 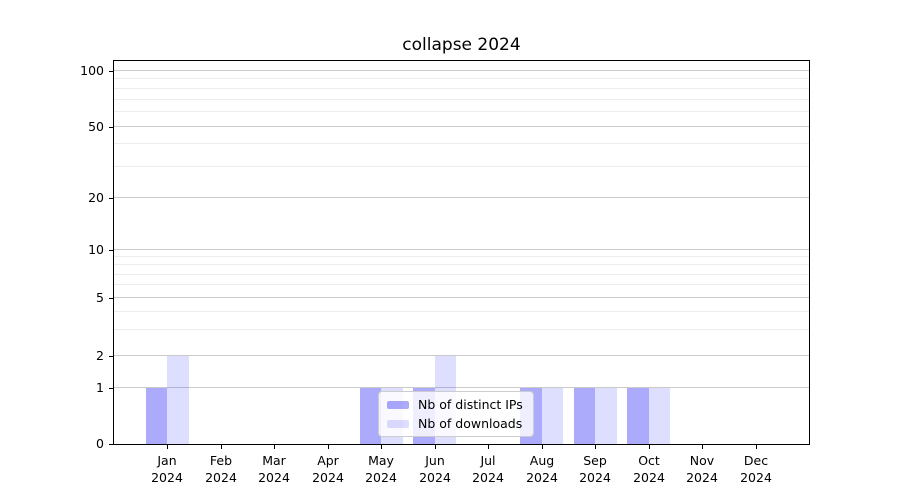 What do you see at coordinates (96, 197) in the screenshot?
I see `y-tick-label: 20` at bounding box center [96, 197].